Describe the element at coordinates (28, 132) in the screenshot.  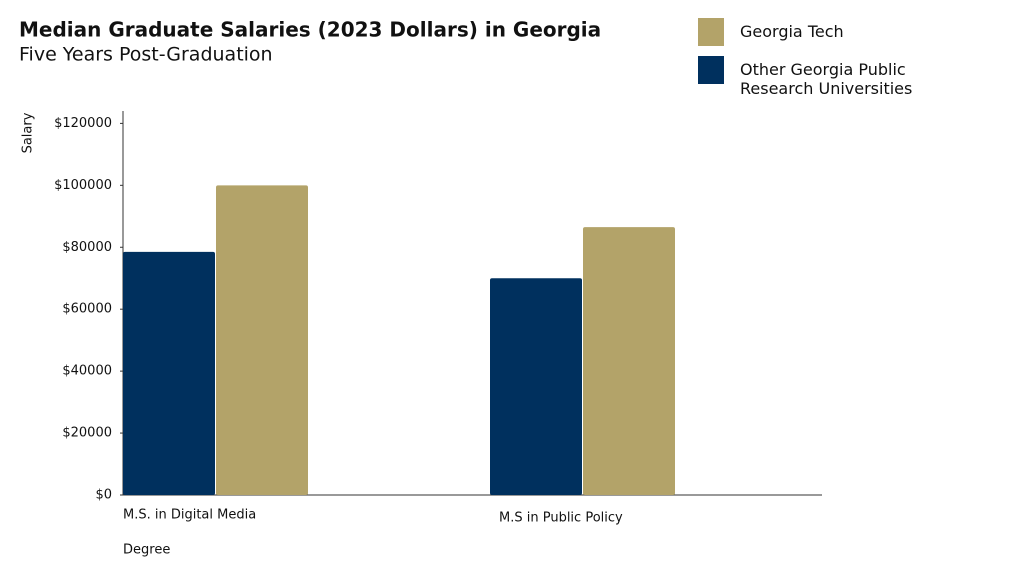
I see `y-axis-label: Salary` at that location.